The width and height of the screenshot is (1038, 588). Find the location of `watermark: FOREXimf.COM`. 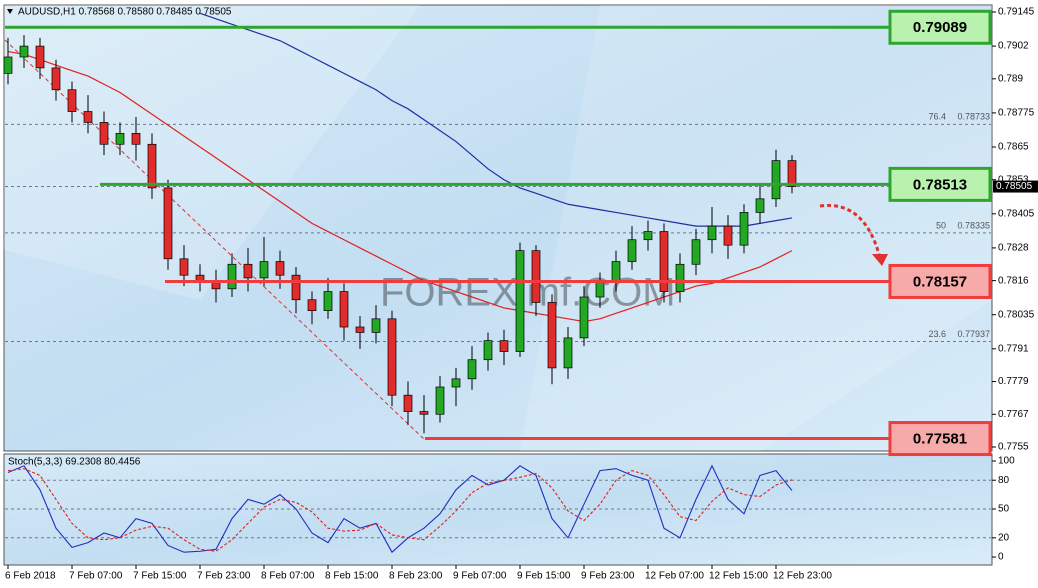

watermark: FOREXimf.COM is located at coordinates (528, 293).